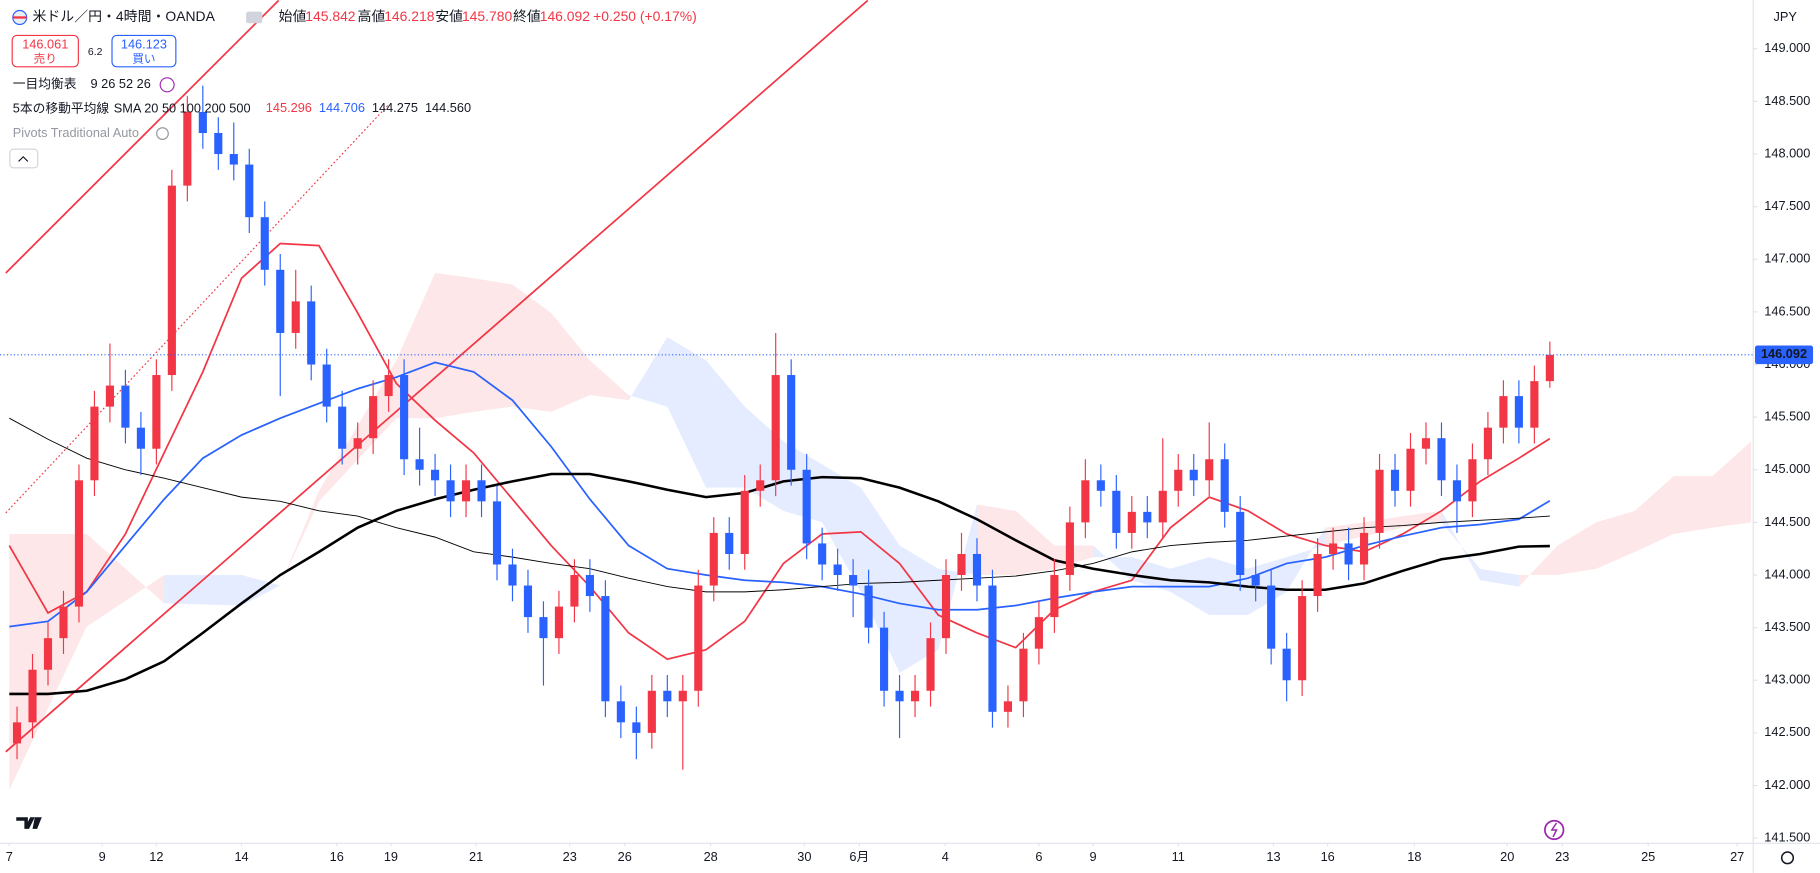 This screenshot has height=873, width=1820. Describe the element at coordinates (144, 51) in the screenshot. I see `buy-button` at that location.